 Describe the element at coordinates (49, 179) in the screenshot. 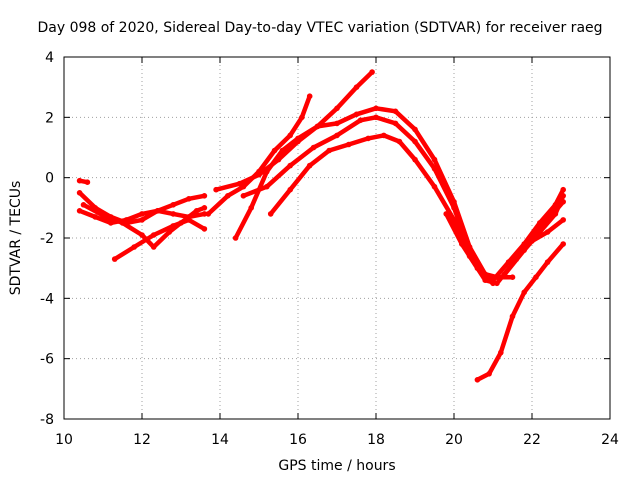

I see `y-tick-label: 0` at that location.